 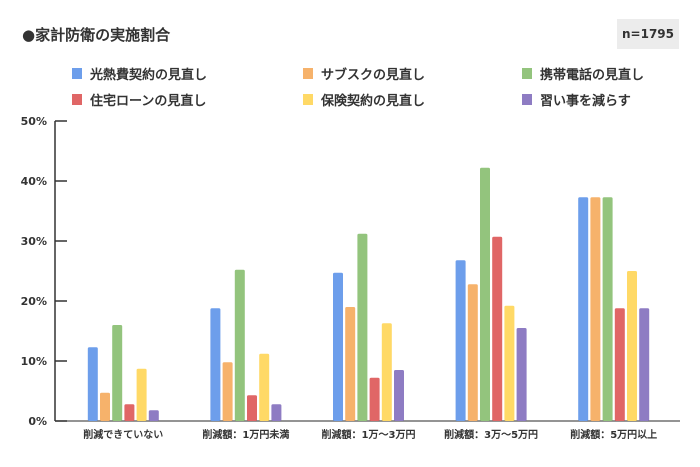 I want to click on legend-label: 保険契約の見直し, so click(x=373, y=101).